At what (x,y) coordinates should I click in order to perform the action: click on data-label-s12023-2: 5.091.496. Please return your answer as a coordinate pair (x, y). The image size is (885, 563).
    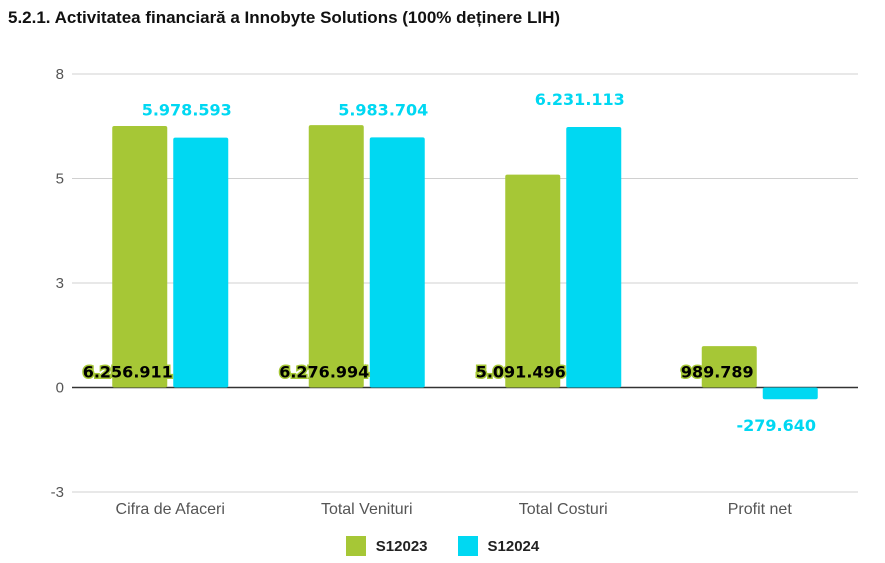
    Looking at the image, I should click on (521, 372).